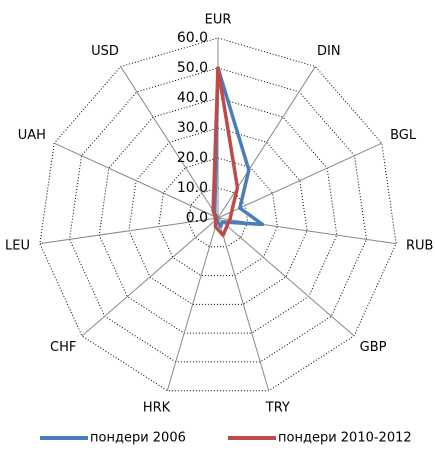 The width and height of the screenshot is (435, 454). Describe the element at coordinates (218, 20) in the screenshot. I see `category-label: EUR` at that location.